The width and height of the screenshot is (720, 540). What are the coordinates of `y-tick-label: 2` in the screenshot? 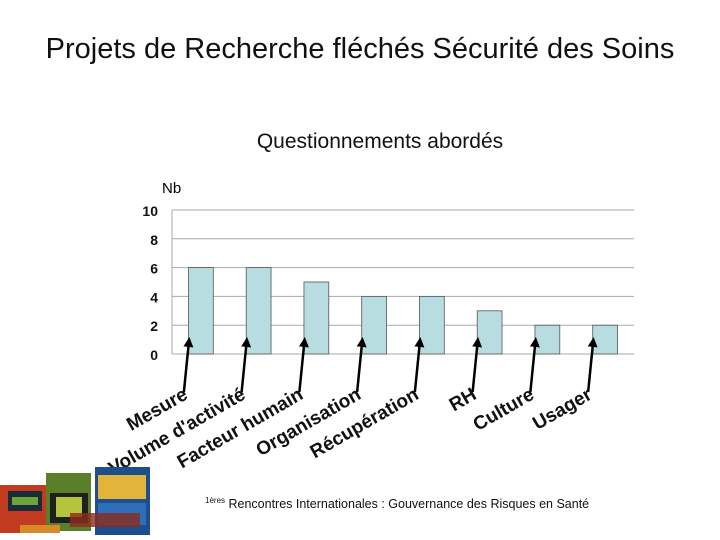 It's located at (154, 326).